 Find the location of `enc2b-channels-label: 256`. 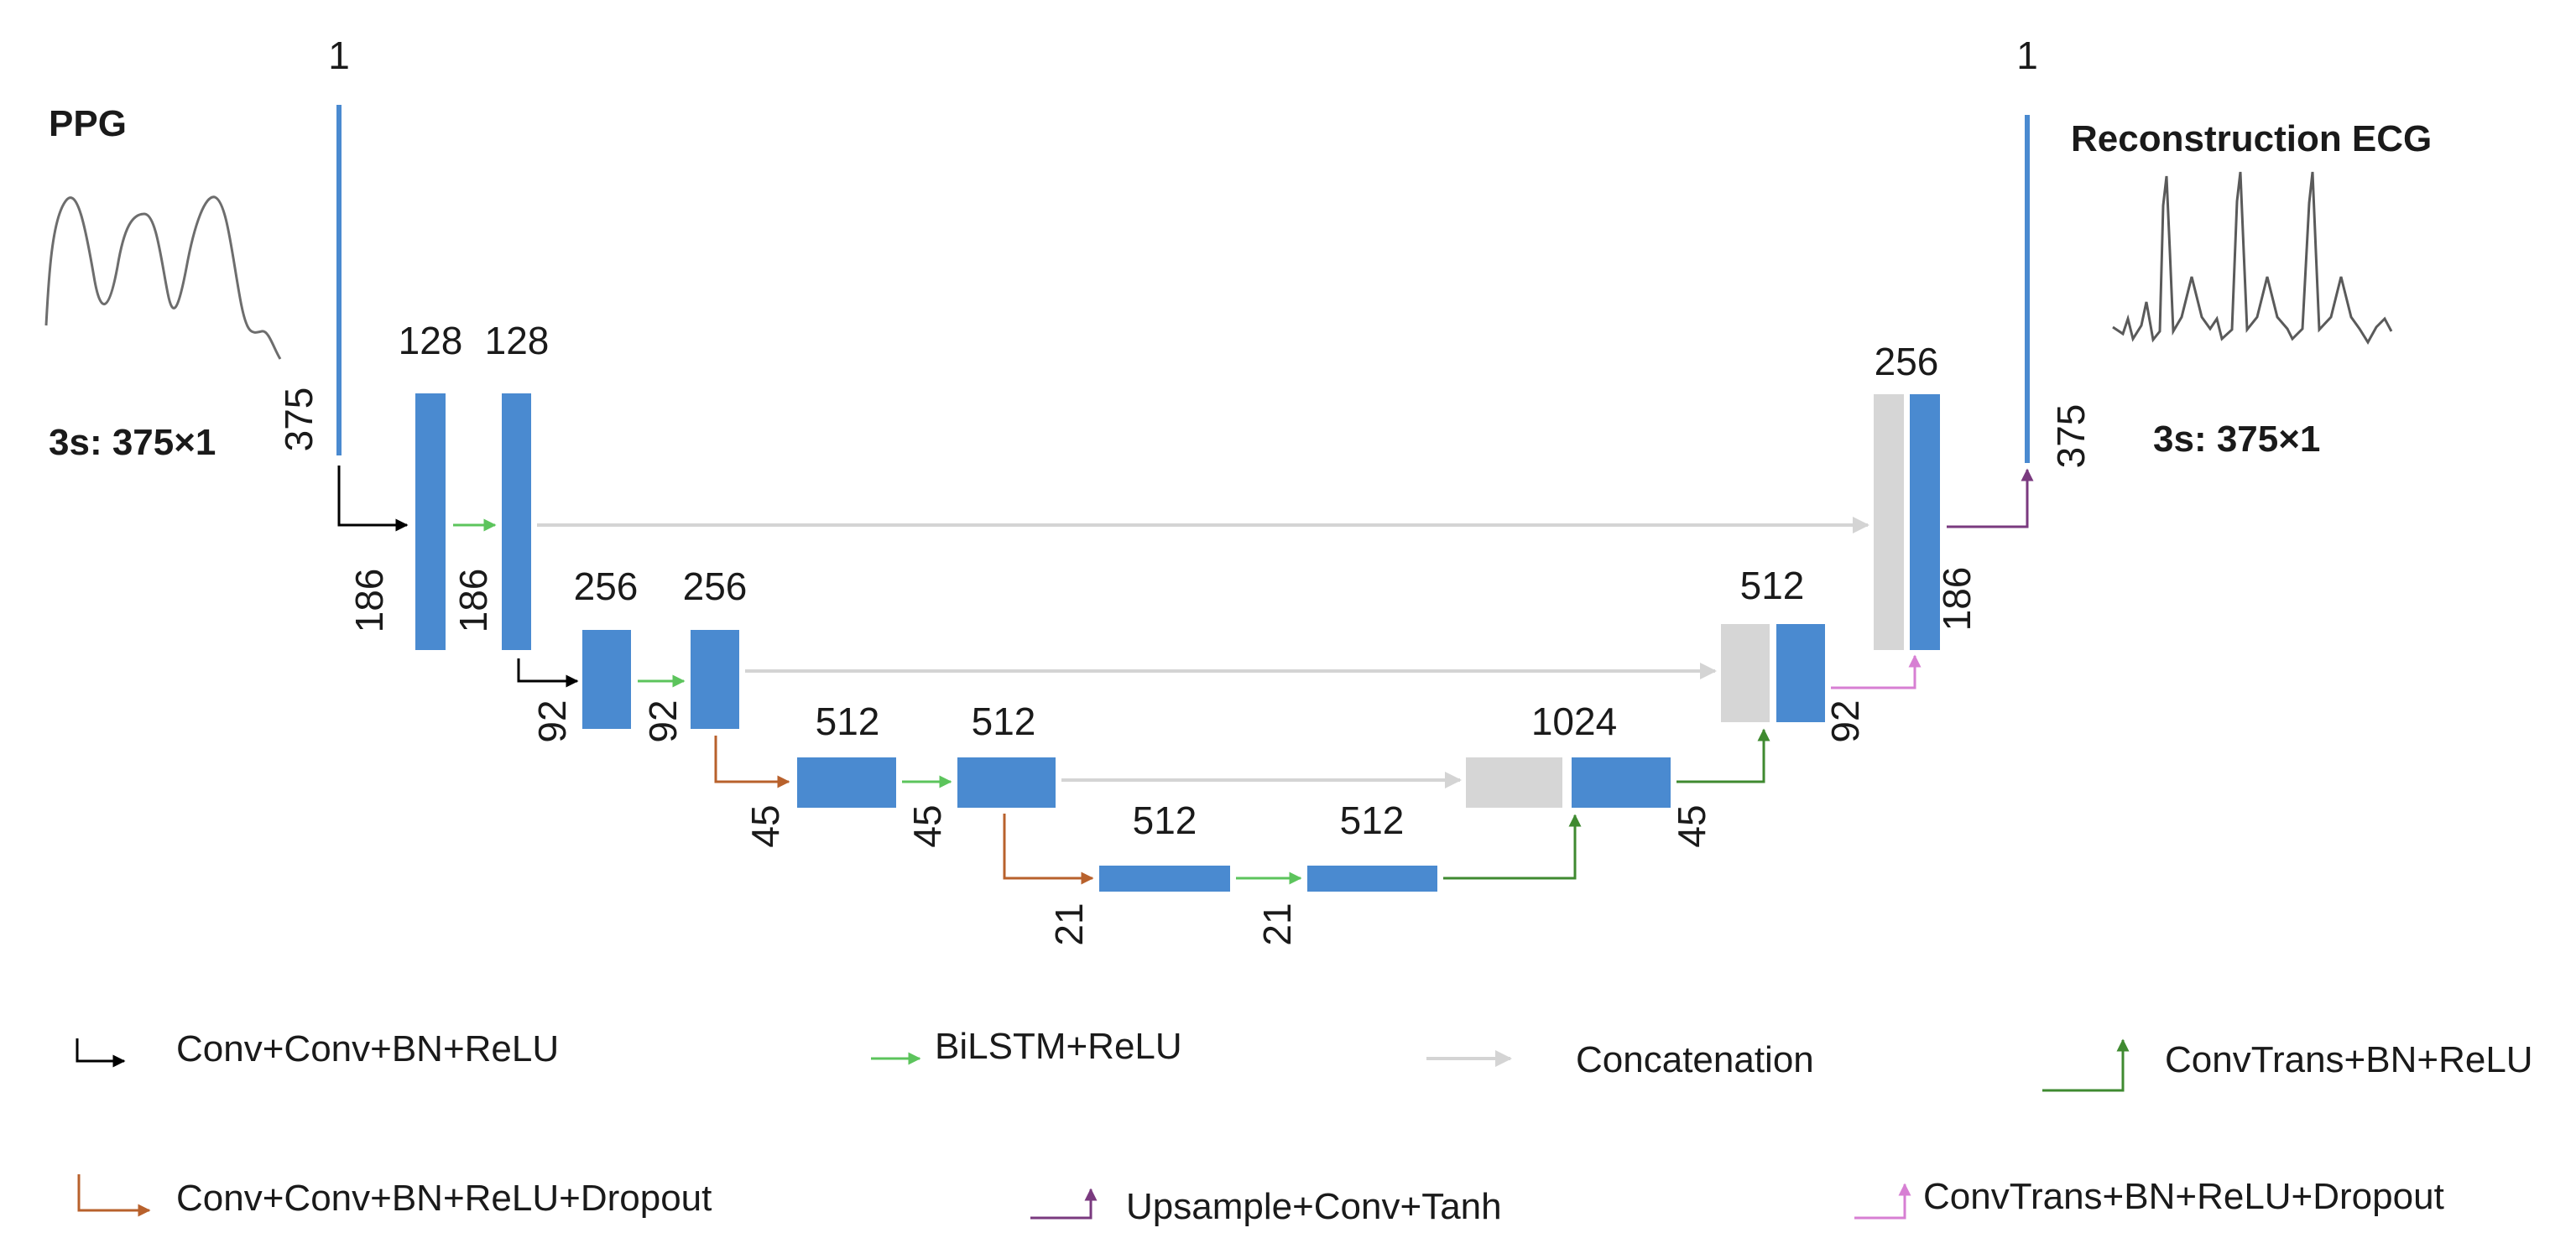

enc2b-channels-label: 256 is located at coordinates (715, 586).